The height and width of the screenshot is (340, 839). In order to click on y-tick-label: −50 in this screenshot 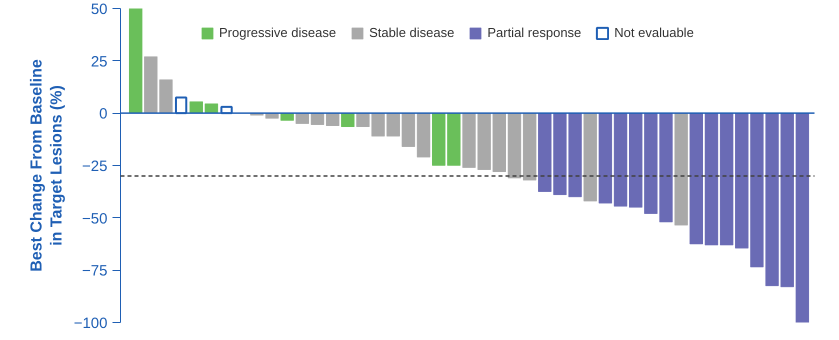, I will do `click(95, 219)`.